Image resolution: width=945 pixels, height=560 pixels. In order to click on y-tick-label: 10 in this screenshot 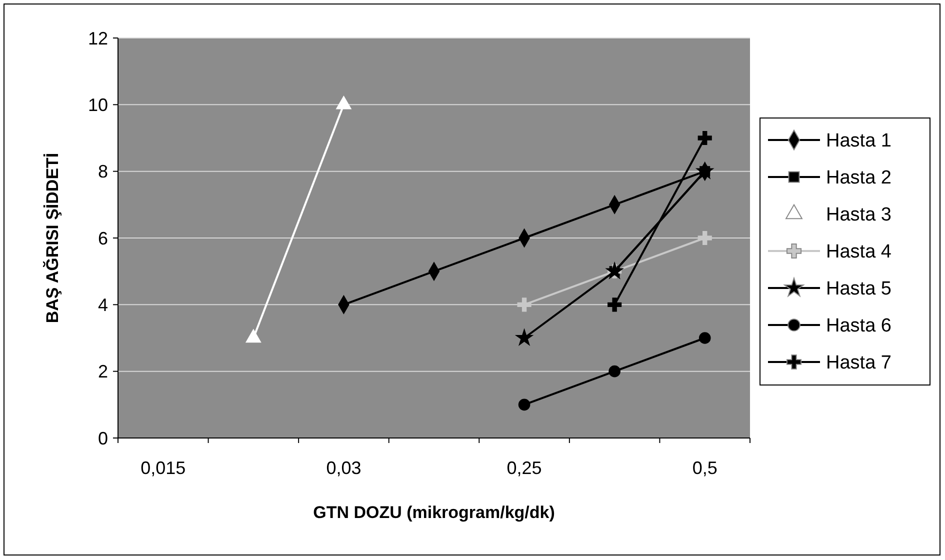, I will do `click(98, 104)`.